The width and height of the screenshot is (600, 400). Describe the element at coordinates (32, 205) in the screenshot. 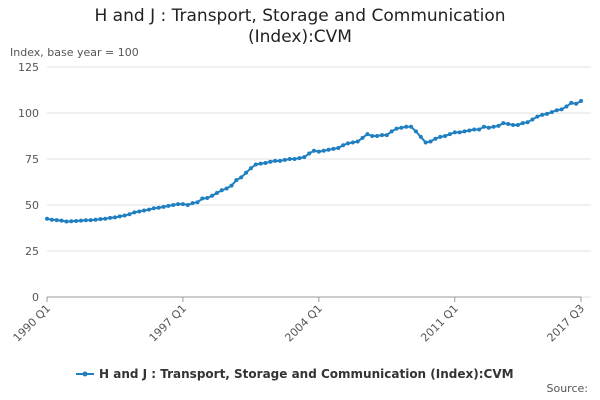

I see `y-tick-label: 50` at that location.